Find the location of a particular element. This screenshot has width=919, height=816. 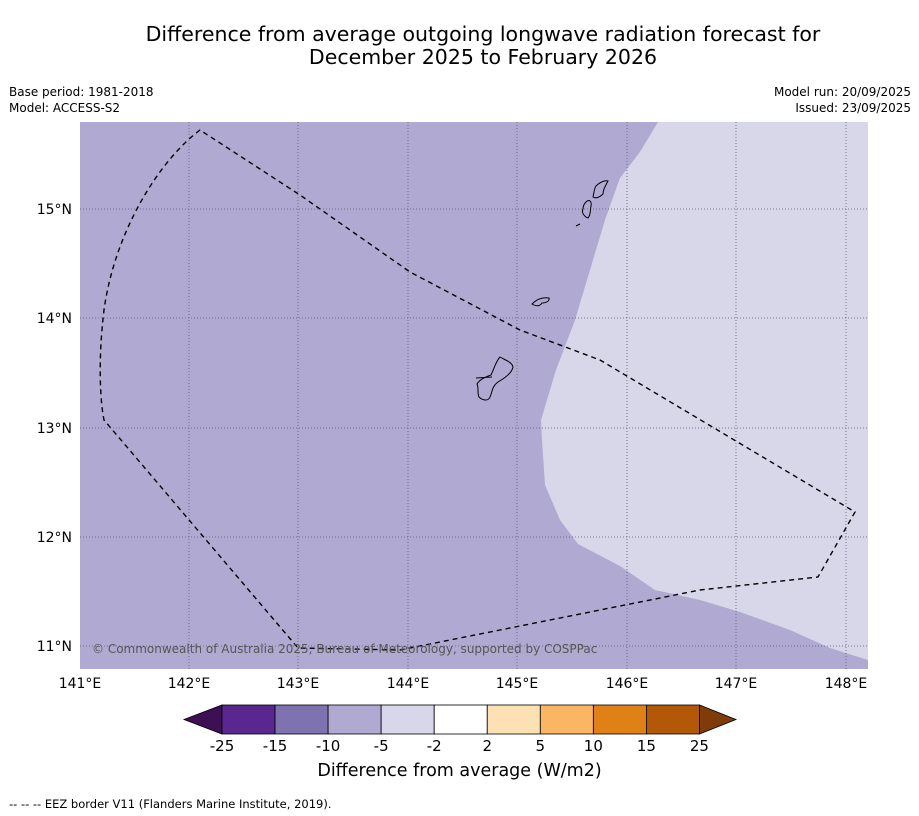

guam-island is located at coordinates (495, 378).